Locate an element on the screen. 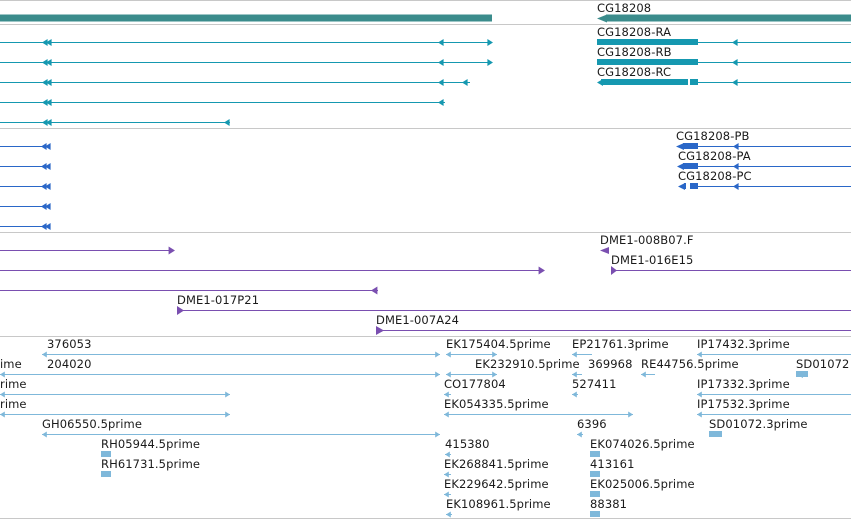  est-label: 6396 is located at coordinates (592, 424).